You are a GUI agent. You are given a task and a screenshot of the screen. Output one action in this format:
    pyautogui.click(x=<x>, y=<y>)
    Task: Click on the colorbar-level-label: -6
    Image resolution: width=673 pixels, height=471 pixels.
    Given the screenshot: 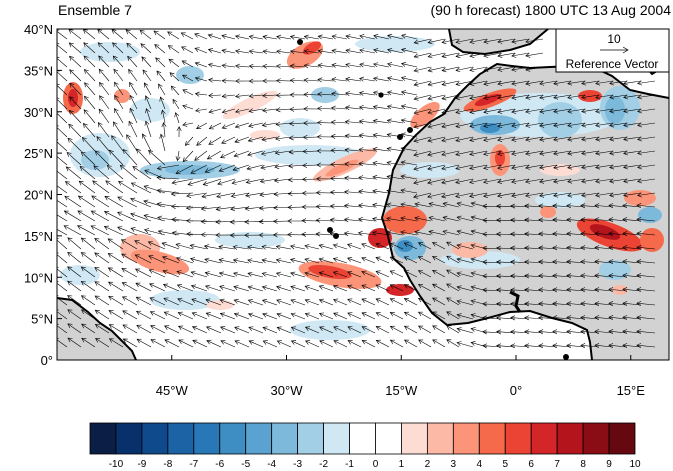 What is the action you would take?
    pyautogui.click(x=219, y=464)
    